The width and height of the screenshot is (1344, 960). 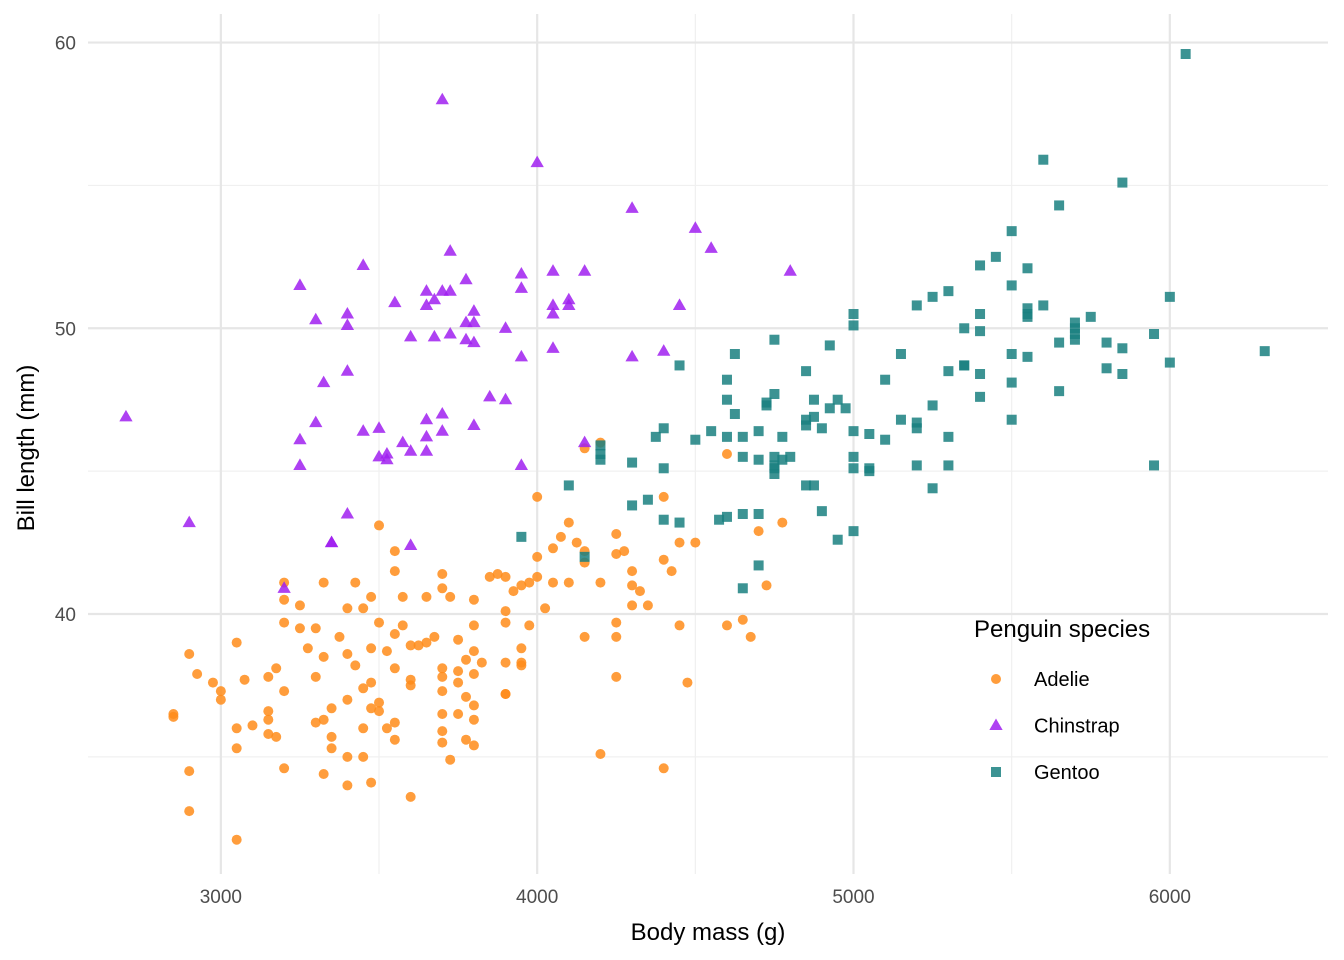 I want to click on y-axis-tick-labels: 40 50 60, so click(x=65, y=330).